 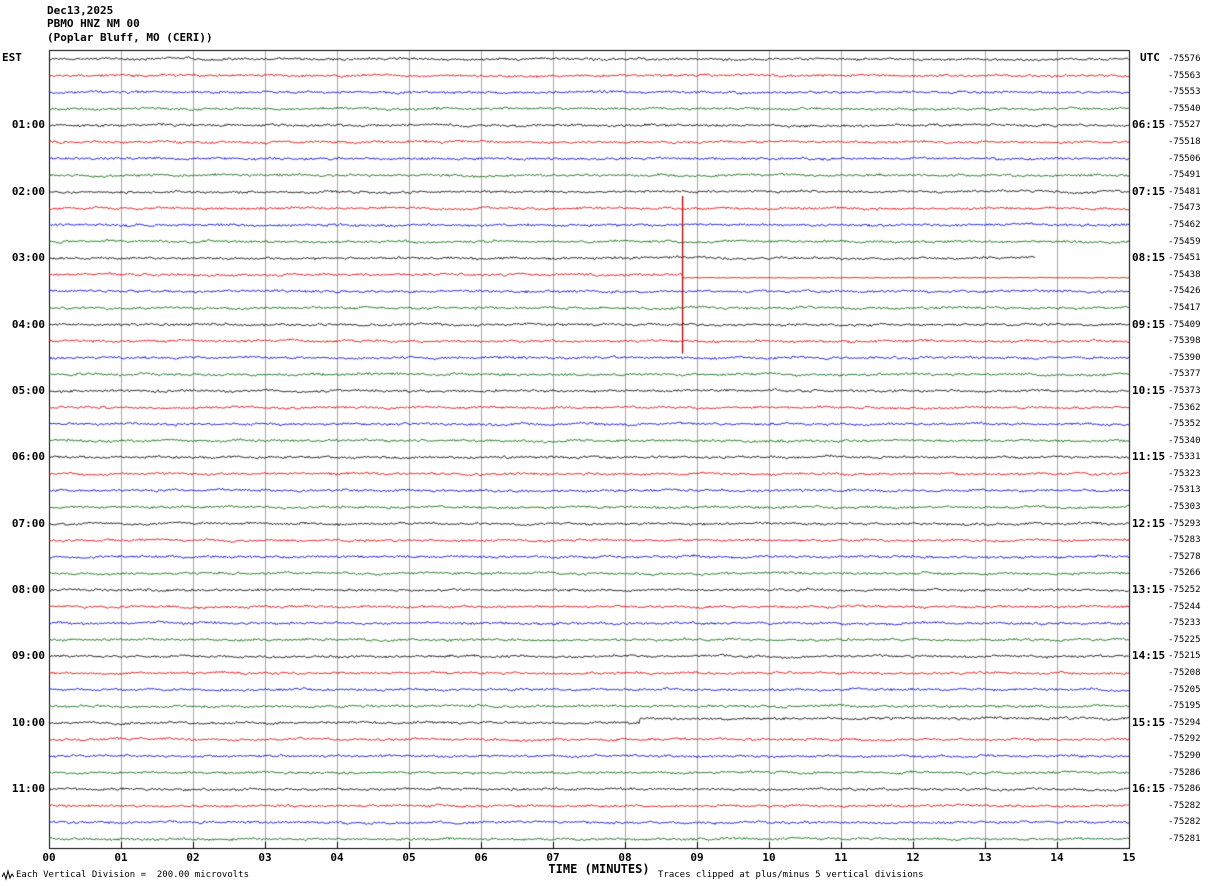 What do you see at coordinates (1184, 639) in the screenshot?
I see `trace-offset-label: -75225` at bounding box center [1184, 639].